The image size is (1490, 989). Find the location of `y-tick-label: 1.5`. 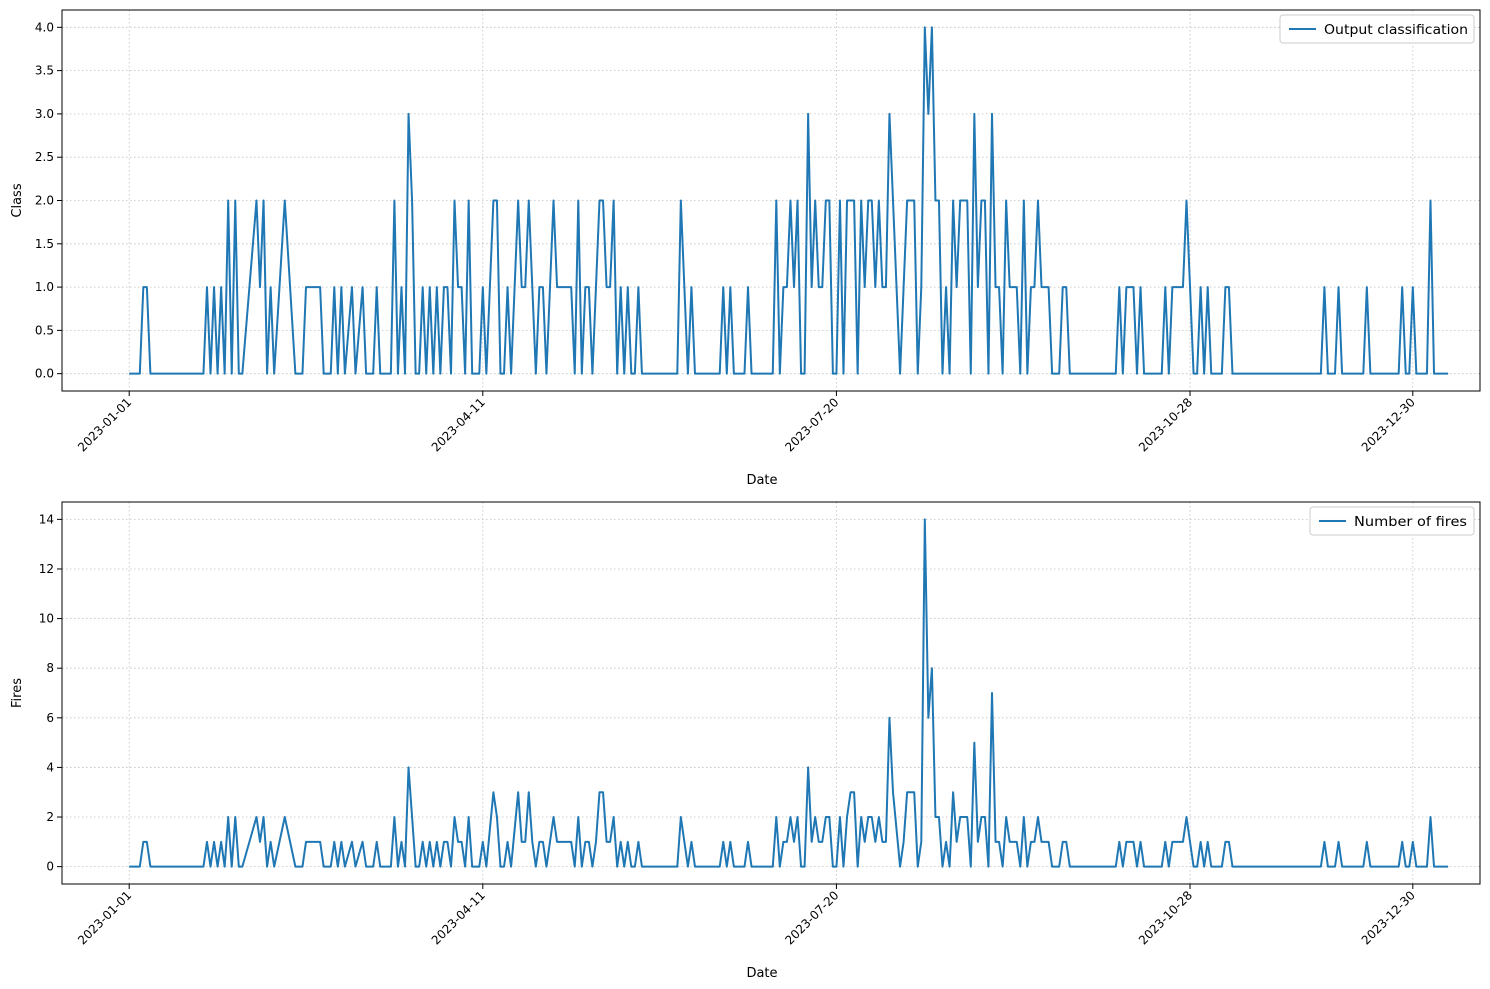

y-tick-label: 1.5 is located at coordinates (44, 244).